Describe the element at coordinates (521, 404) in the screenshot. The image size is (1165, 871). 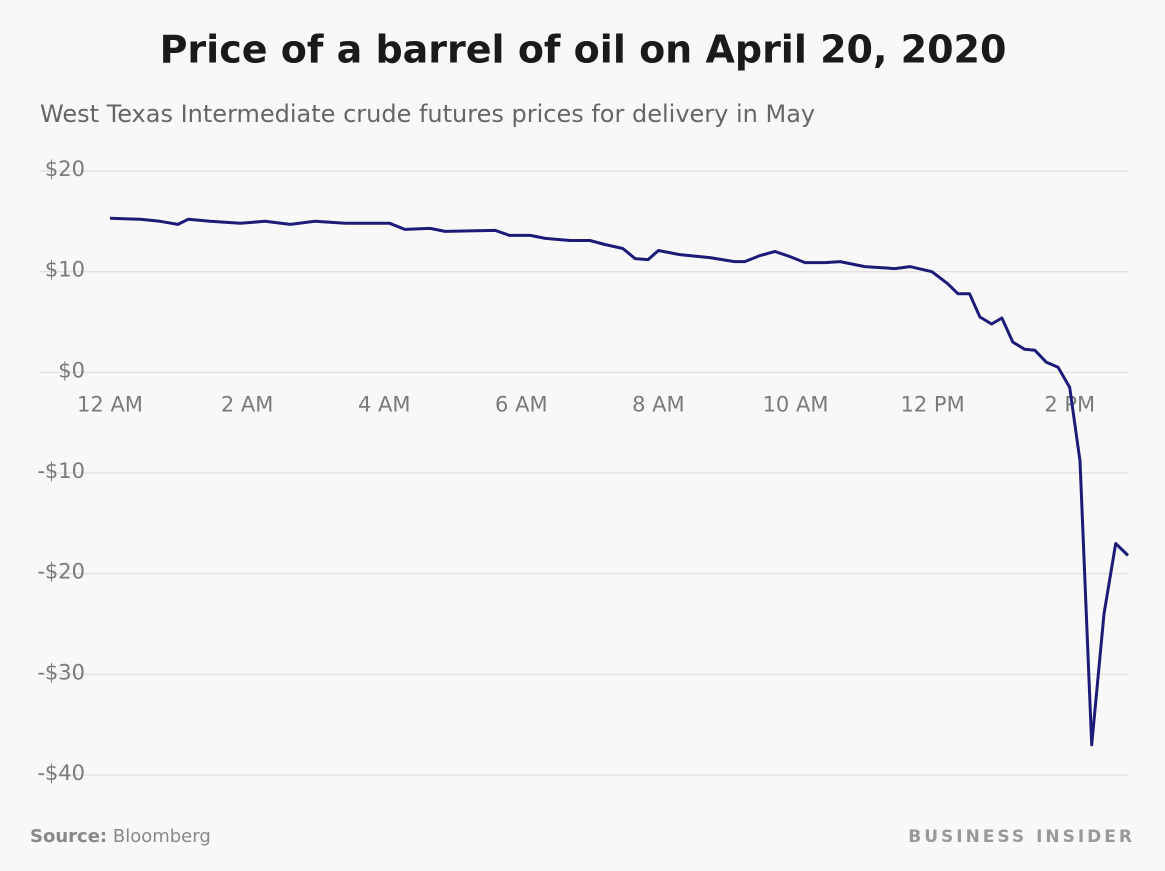
I see `x-tick-label: 6 AM` at that location.